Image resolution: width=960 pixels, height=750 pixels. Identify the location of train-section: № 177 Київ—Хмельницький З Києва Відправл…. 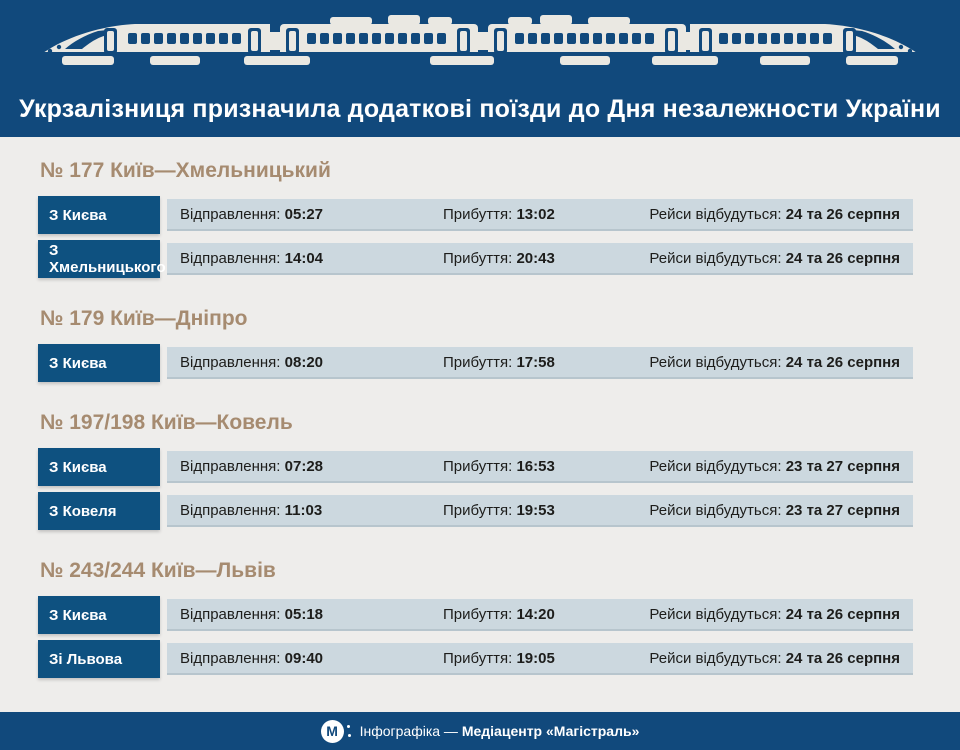
(475, 218).